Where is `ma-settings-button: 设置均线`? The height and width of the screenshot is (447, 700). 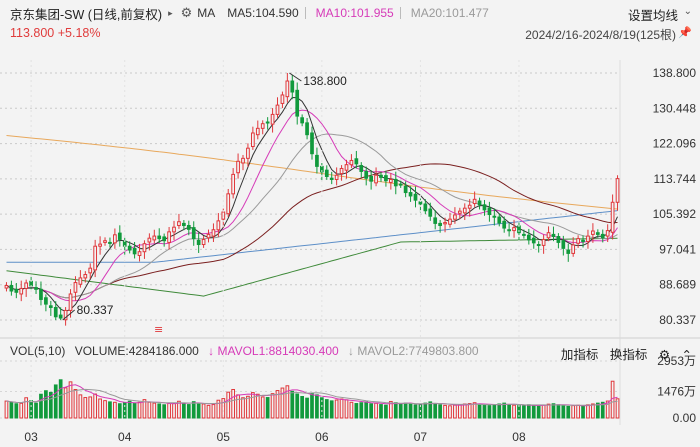 ma-settings-button: 设置均线 is located at coordinates (652, 16).